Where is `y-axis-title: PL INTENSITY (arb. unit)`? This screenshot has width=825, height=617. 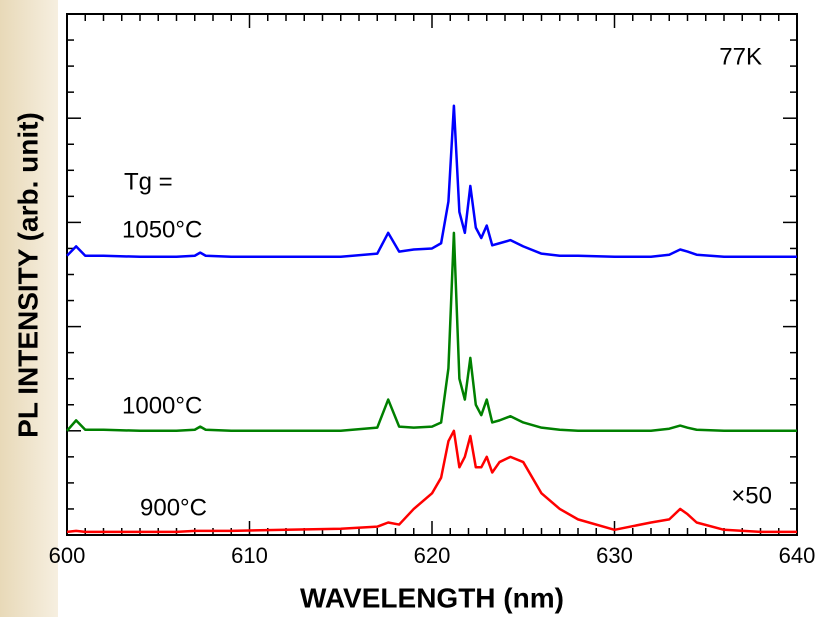 y-axis-title: PL INTENSITY (arb. unit) is located at coordinates (27, 275).